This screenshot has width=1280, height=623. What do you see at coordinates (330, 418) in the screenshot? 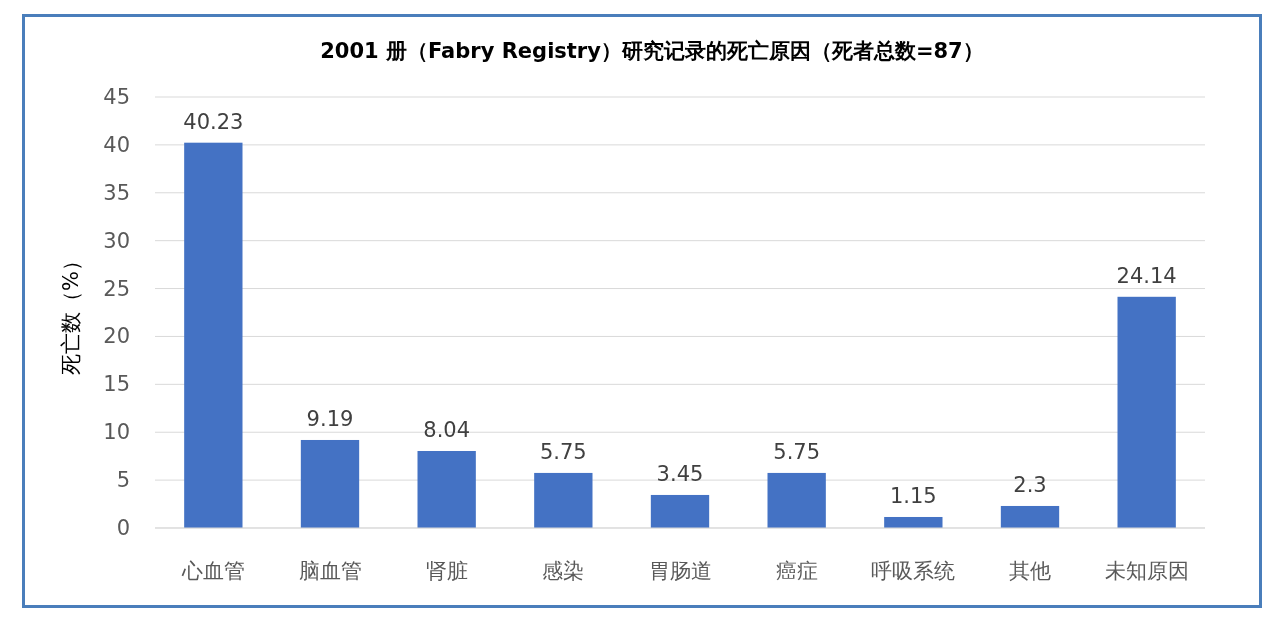
I see `data-label: 9.19` at bounding box center [330, 418].